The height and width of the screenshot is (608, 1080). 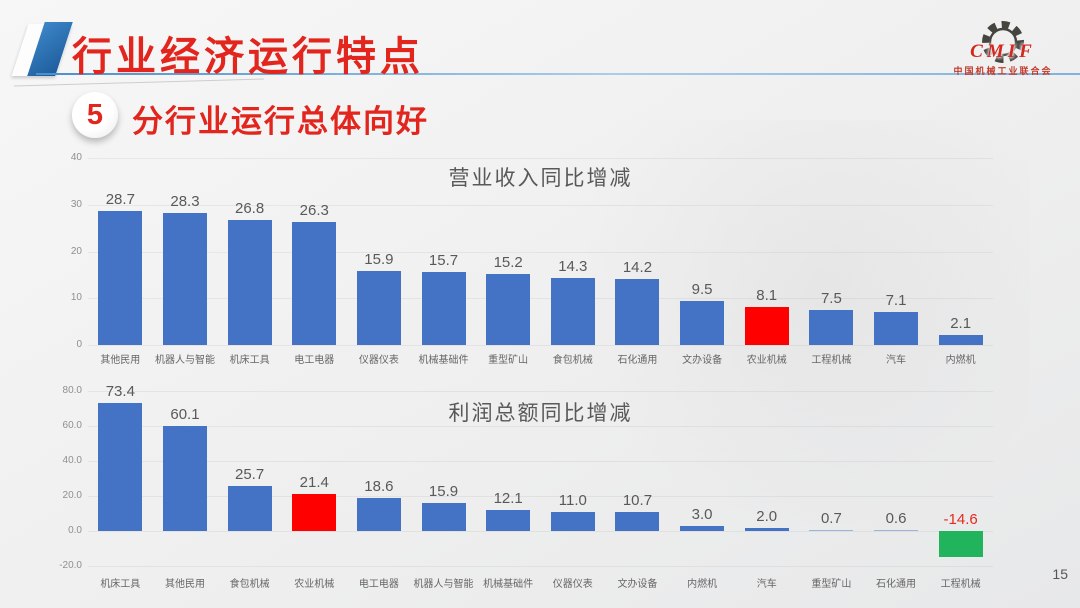 I want to click on value-label: 7.5, so click(x=831, y=298).